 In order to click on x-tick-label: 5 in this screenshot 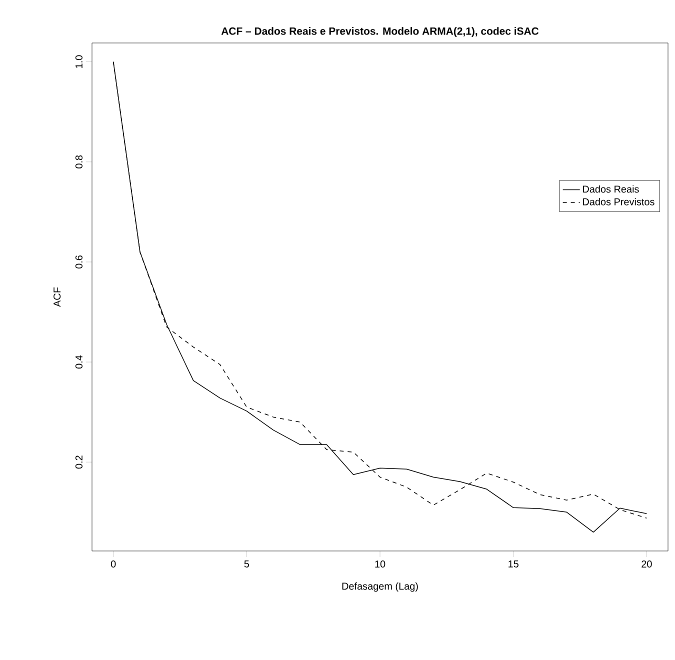, I will do `click(247, 564)`.